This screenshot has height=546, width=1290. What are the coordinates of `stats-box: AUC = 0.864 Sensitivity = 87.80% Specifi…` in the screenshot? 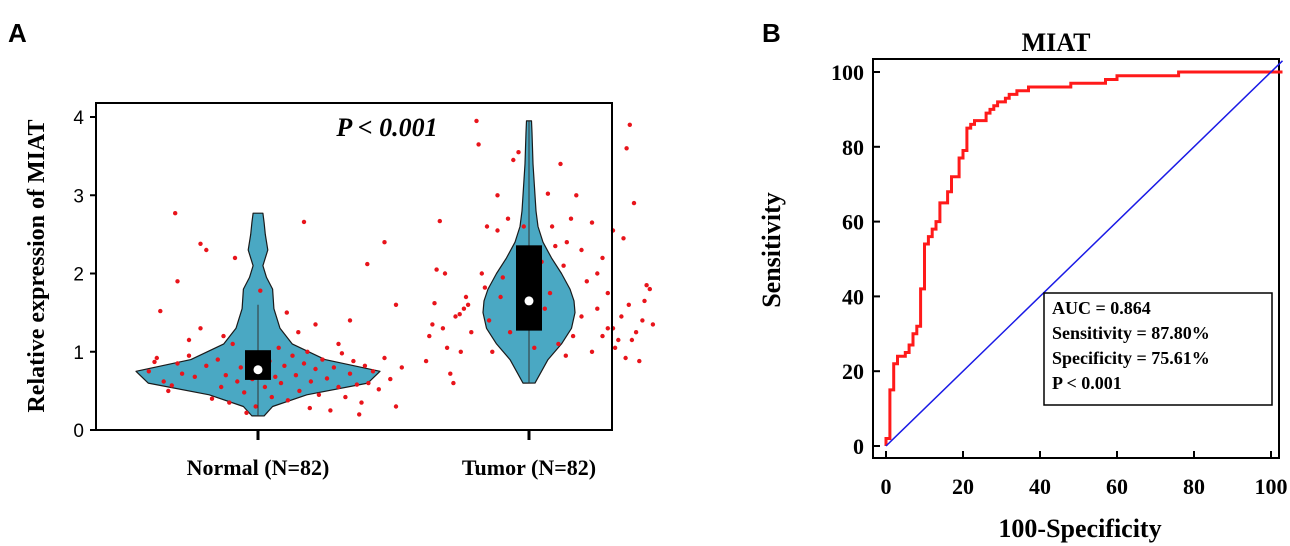 It's located at (1158, 349).